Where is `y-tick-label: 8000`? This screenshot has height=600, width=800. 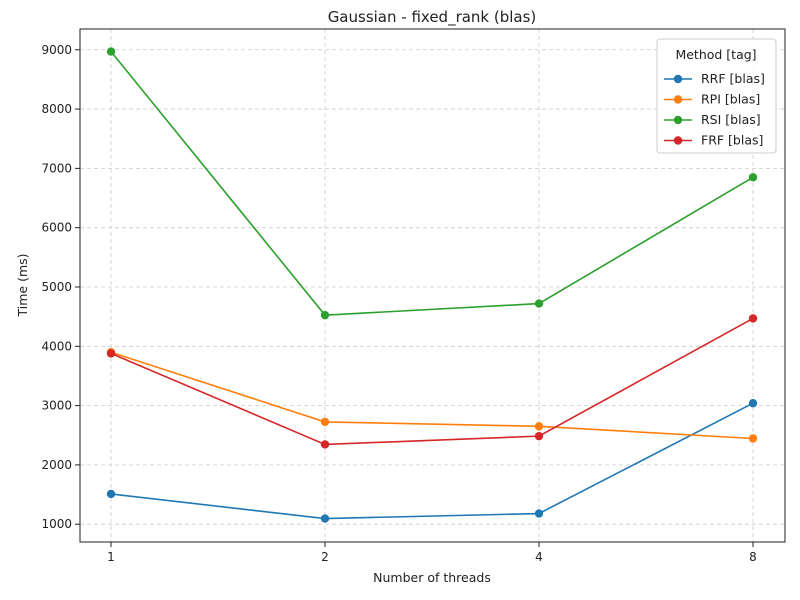 y-tick-label: 8000 is located at coordinates (56, 109).